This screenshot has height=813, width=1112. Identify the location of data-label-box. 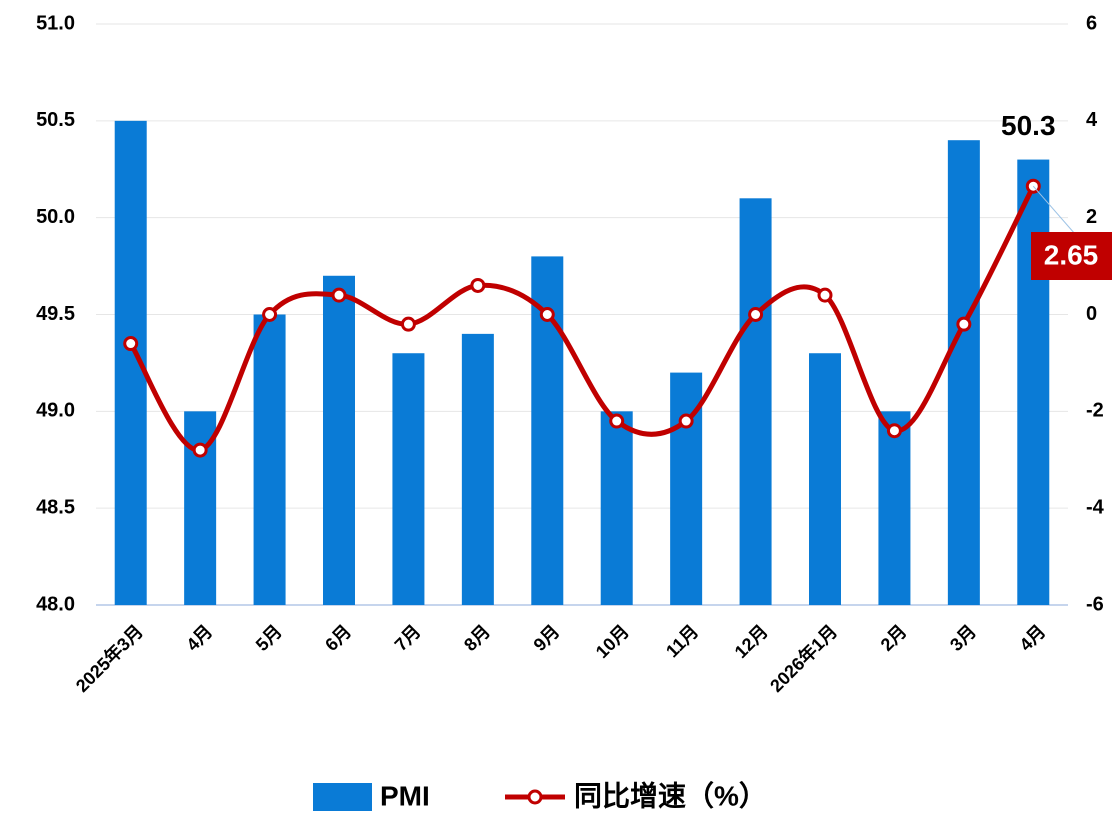
(1071, 256).